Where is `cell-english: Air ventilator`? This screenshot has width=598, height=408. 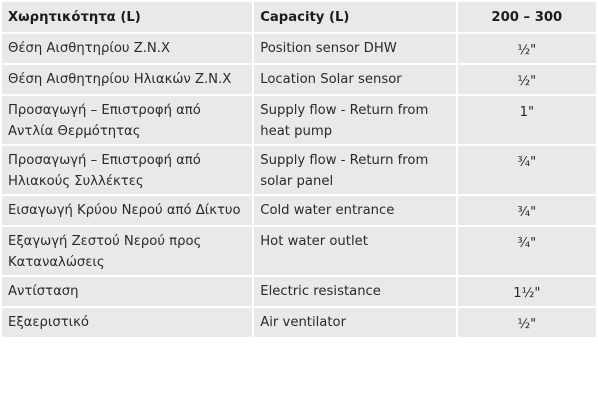 cell-english: Air ventilator is located at coordinates (355, 322).